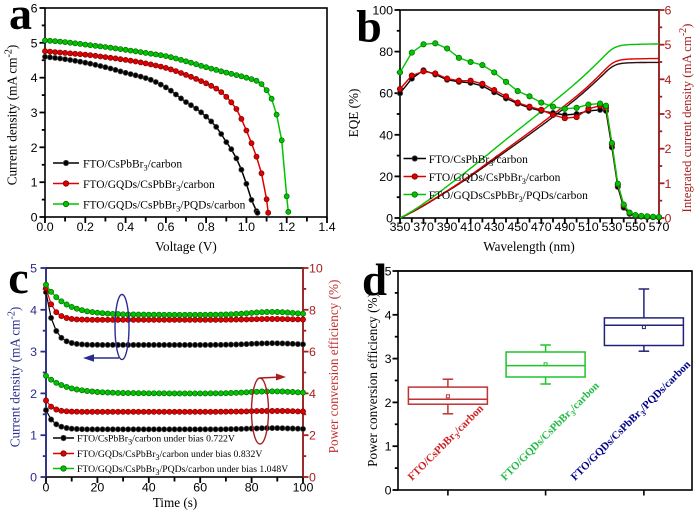 The width and height of the screenshot is (700, 520). I want to click on svg-text: 550, so click(635, 227).